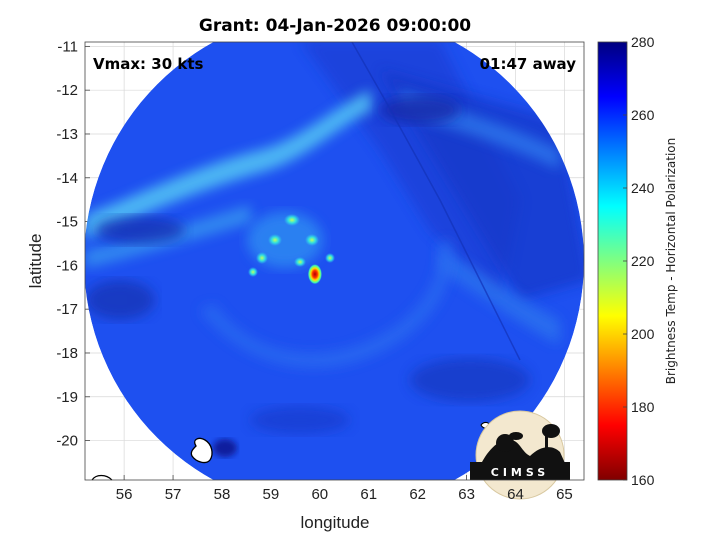  I want to click on y-tick-label: -17, so click(67, 309).